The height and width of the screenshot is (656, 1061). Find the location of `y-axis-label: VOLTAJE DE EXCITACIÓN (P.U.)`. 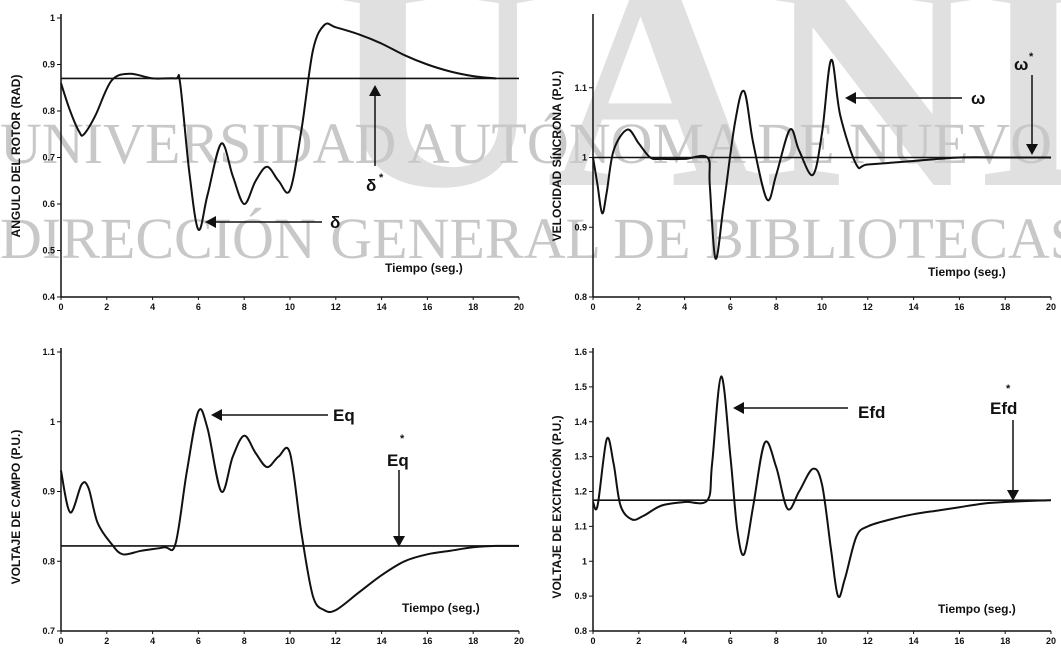

y-axis-label: VOLTAJE DE EXCITACIÓN (P.U.) is located at coordinates (556, 506).